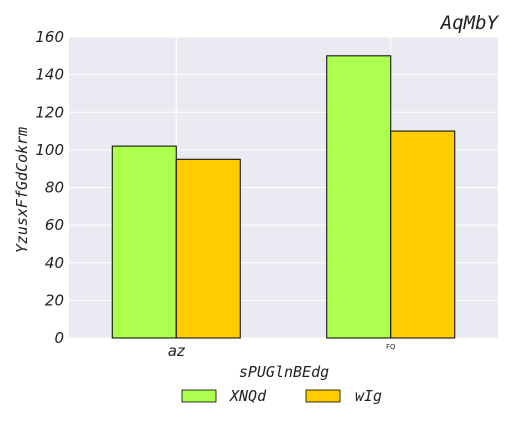 The width and height of the screenshot is (511, 438). What do you see at coordinates (54, 263) in the screenshot?
I see `y-tick-label: 40` at bounding box center [54, 263].